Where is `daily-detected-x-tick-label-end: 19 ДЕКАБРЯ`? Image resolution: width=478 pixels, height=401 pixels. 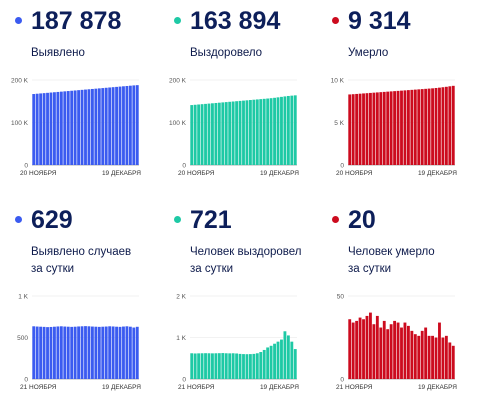
daily-detected-x-tick-label-end: 19 ДЕКАБРЯ is located at coordinates (121, 387).